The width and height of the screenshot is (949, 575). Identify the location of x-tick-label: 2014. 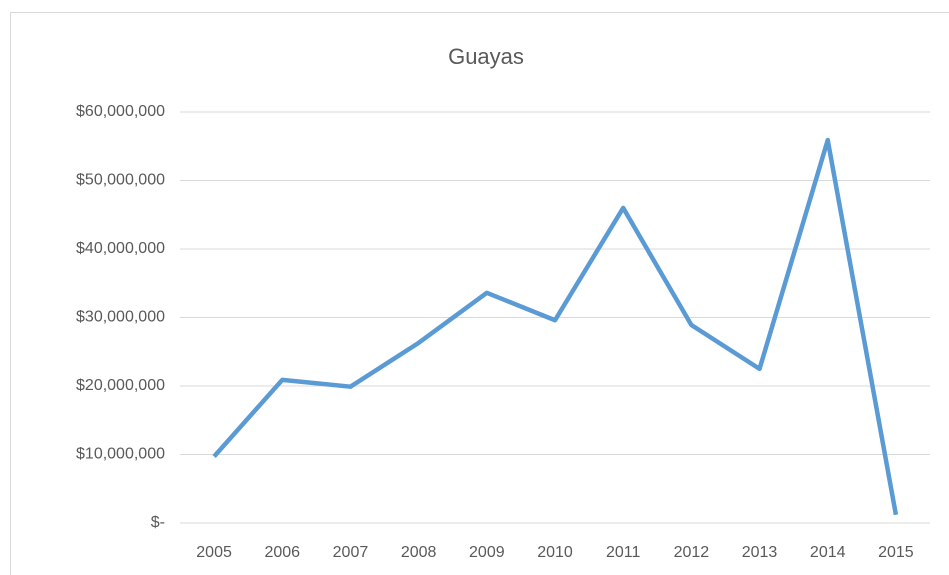
(828, 552).